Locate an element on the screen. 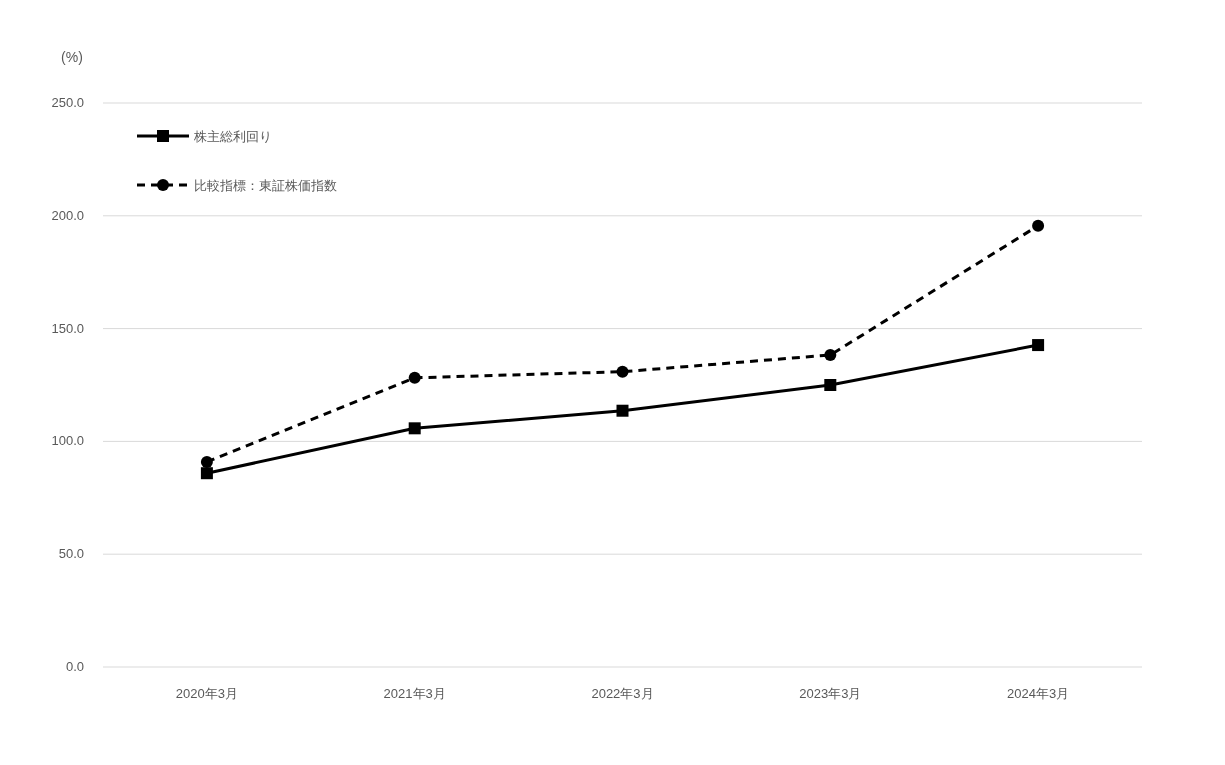 The height and width of the screenshot is (765, 1225). y-tick-label: 200.0 is located at coordinates (67, 215).